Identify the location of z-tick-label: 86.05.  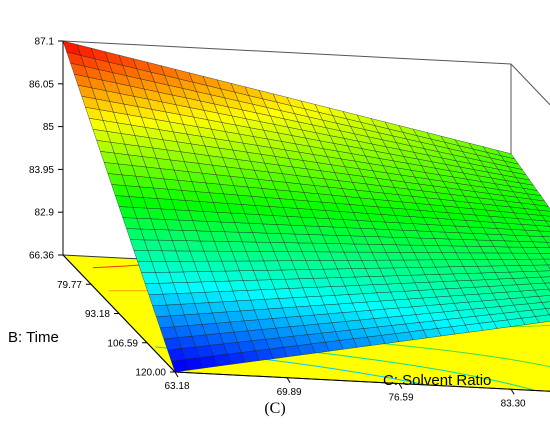
(41, 84).